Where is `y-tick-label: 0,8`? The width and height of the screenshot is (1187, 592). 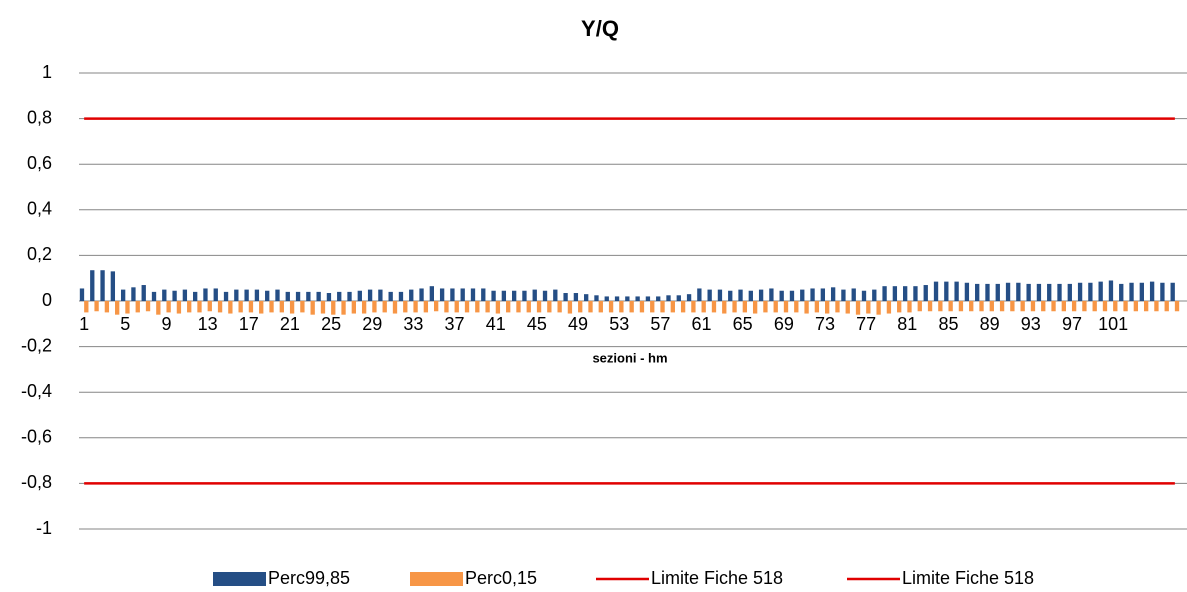
y-tick-label: 0,8 is located at coordinates (39, 117).